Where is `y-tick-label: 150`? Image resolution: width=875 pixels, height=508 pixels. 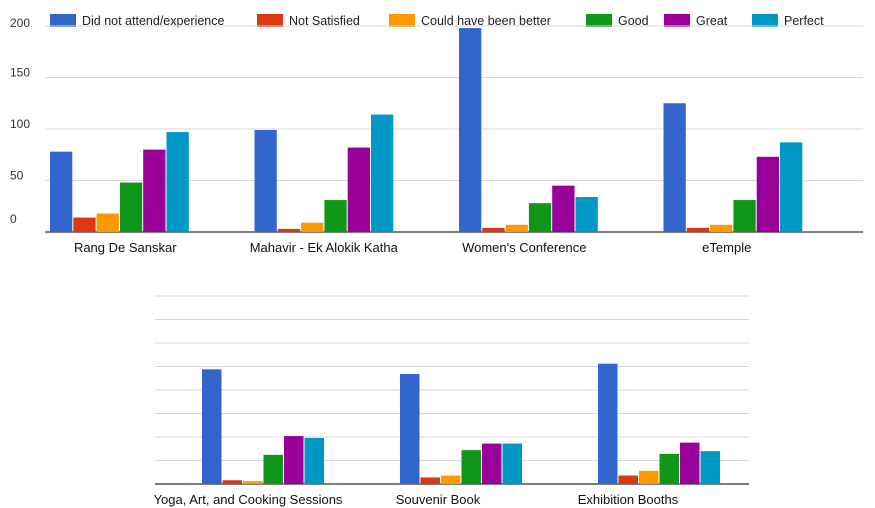 y-tick-label: 150 is located at coordinates (20, 73).